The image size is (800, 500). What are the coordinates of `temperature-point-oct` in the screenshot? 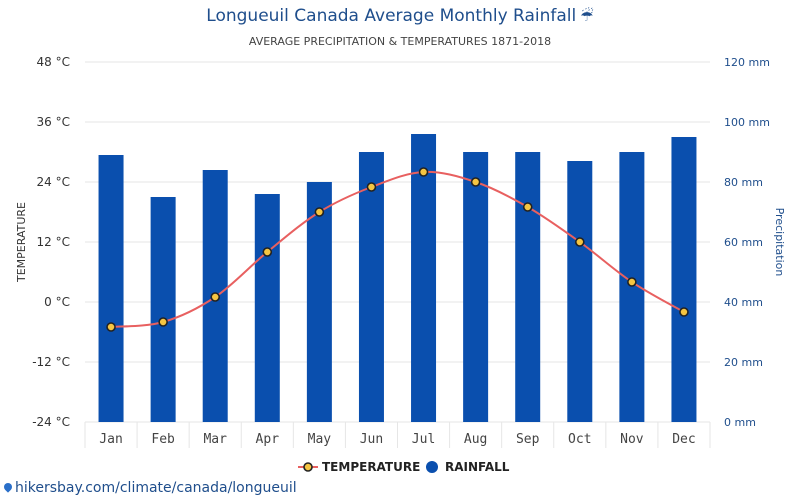 It's located at (579, 242).